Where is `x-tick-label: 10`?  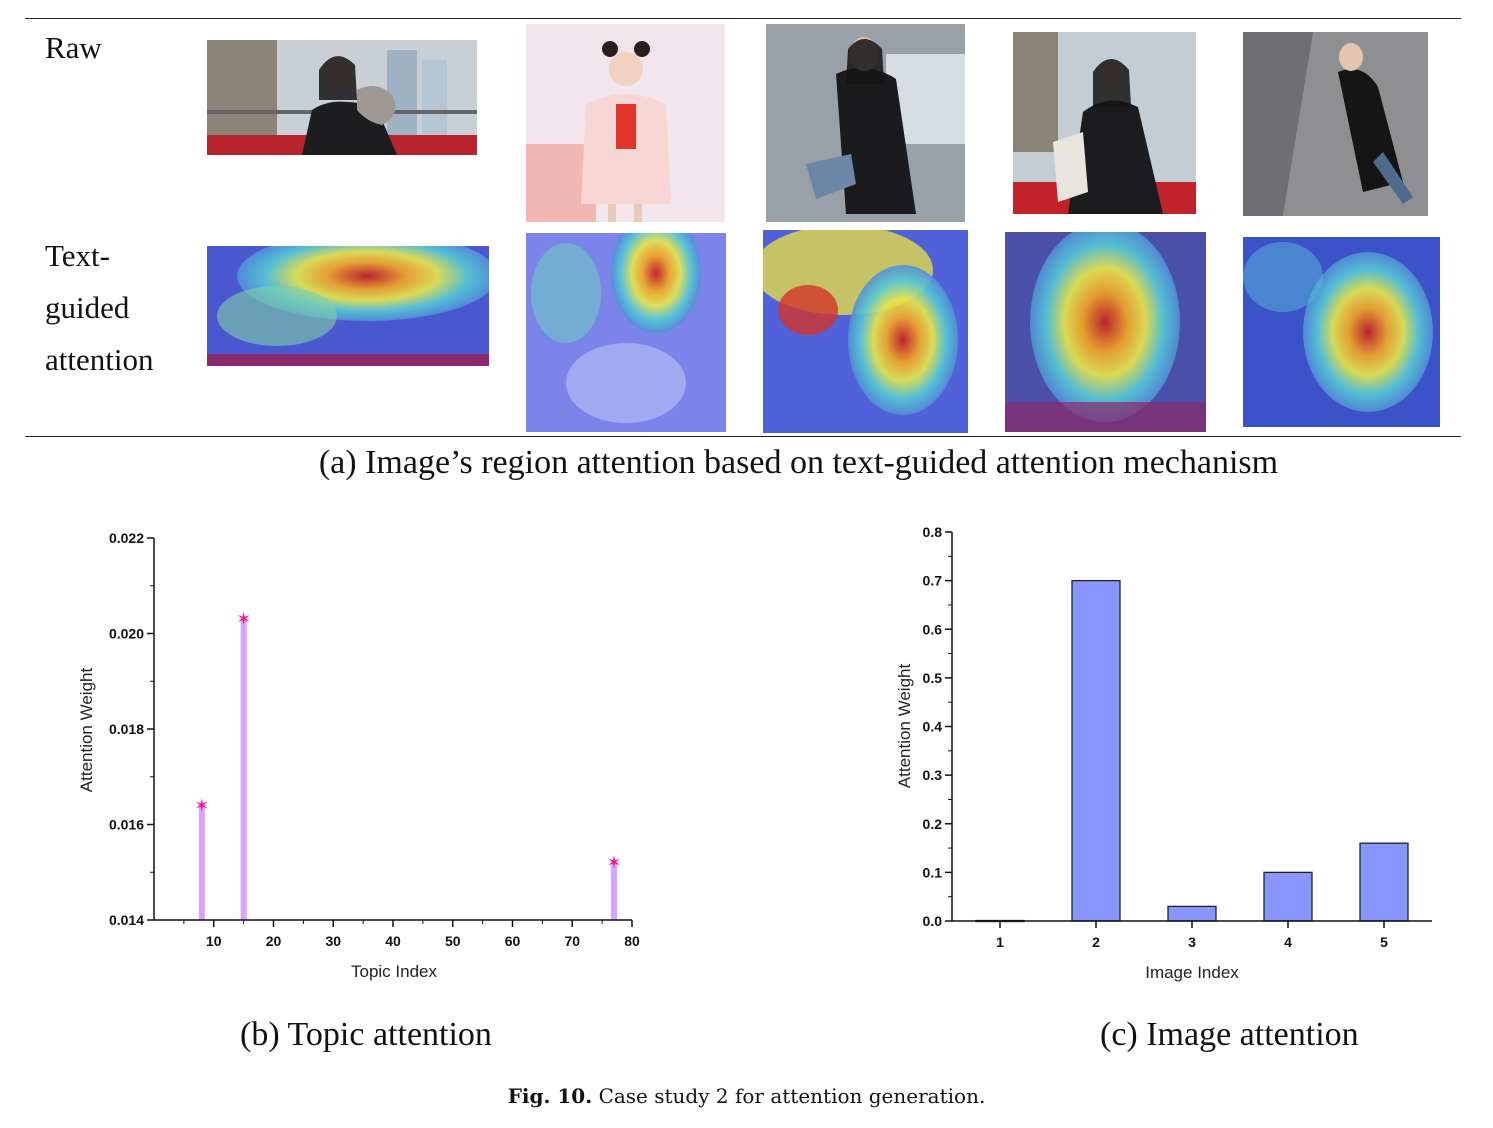
x-tick-label: 10 is located at coordinates (214, 941).